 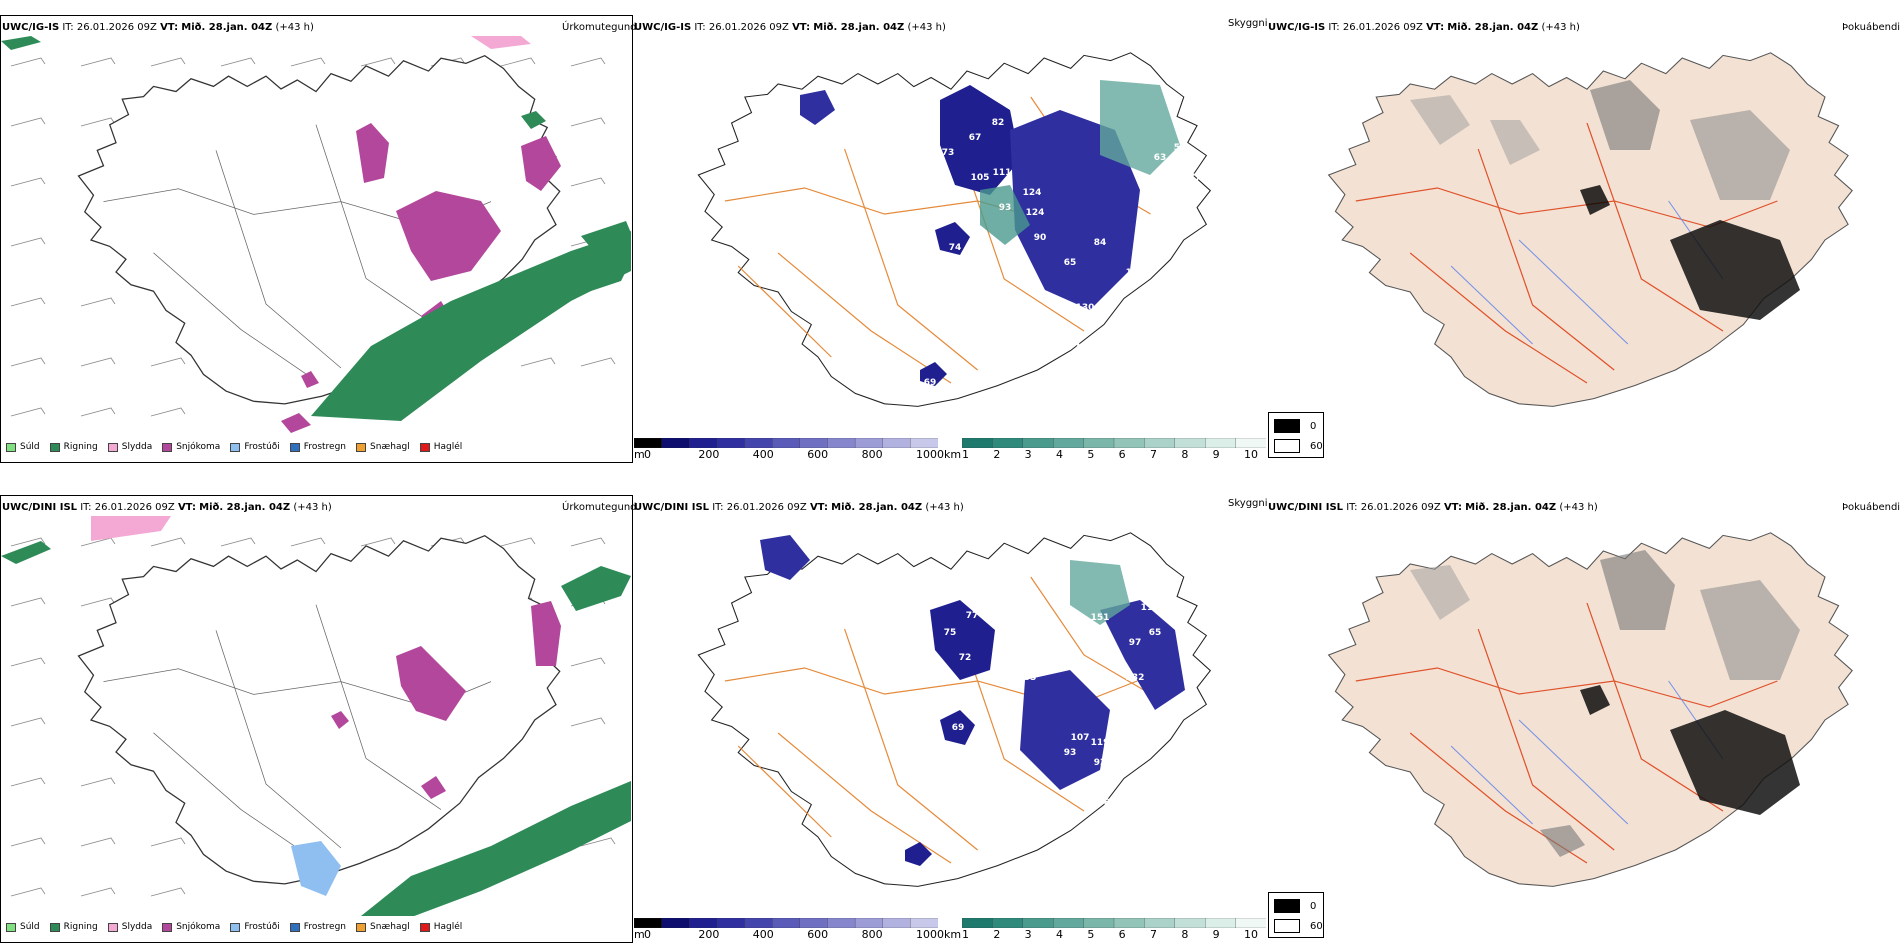 What do you see at coordinates (1185, 934) in the screenshot?
I see `tick-label: 8` at bounding box center [1185, 934].